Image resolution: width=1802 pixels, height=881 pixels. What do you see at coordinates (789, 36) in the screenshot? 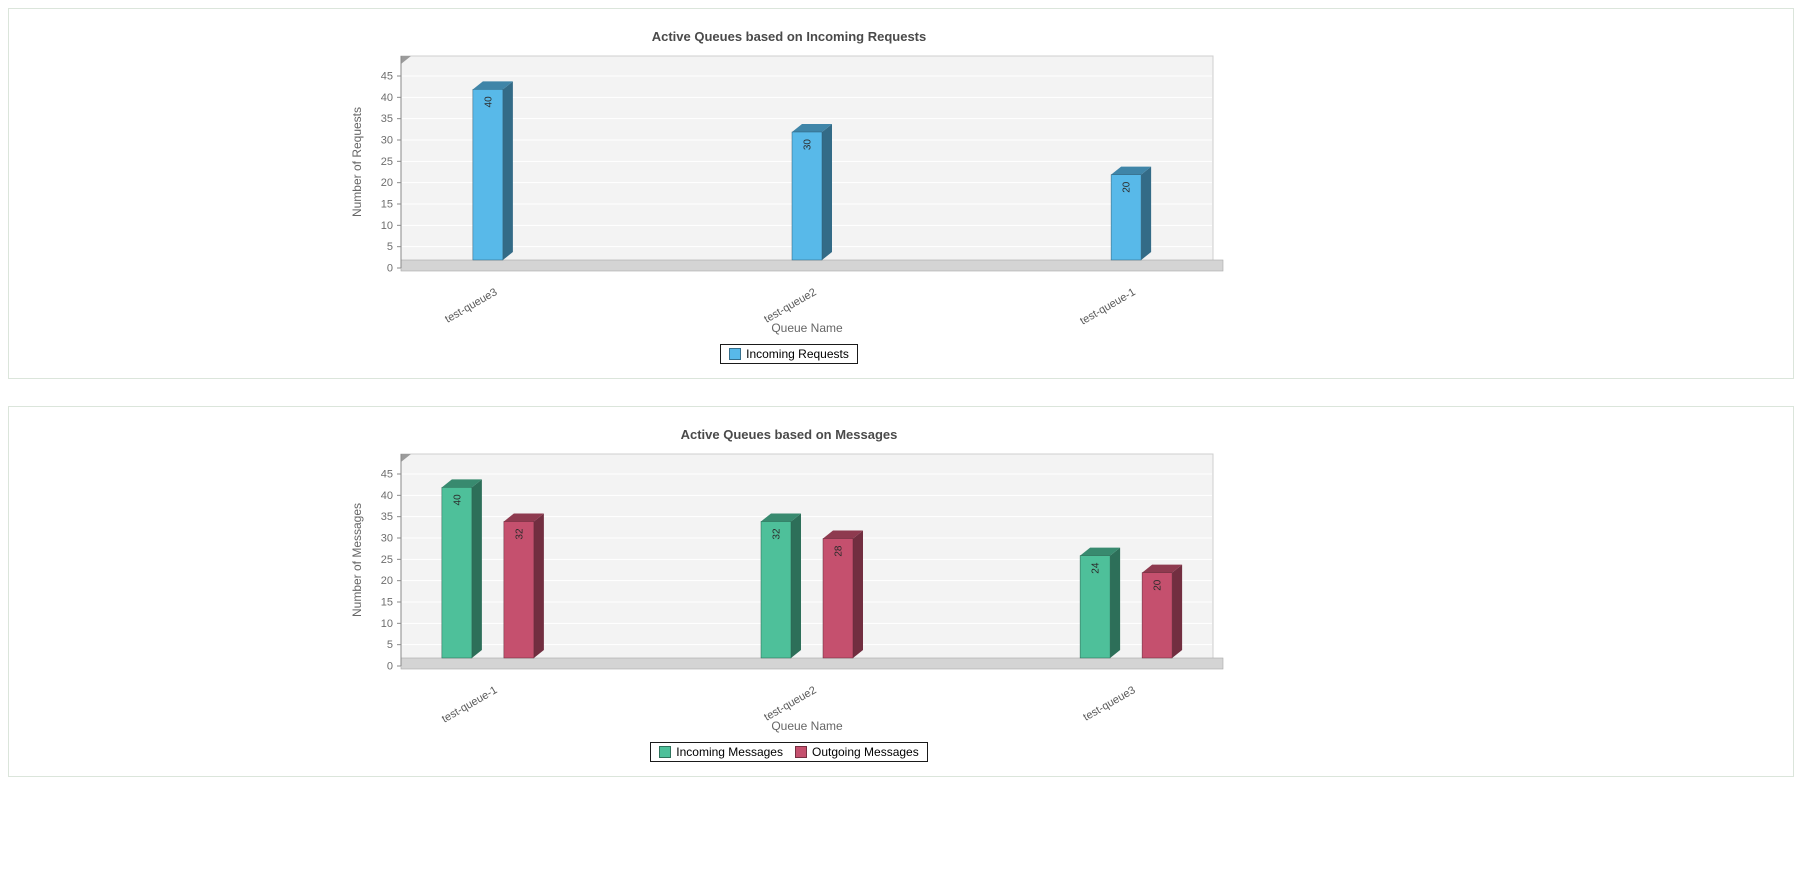
I see `chart-title: Active Queues based on Incoming Requests` at bounding box center [789, 36].